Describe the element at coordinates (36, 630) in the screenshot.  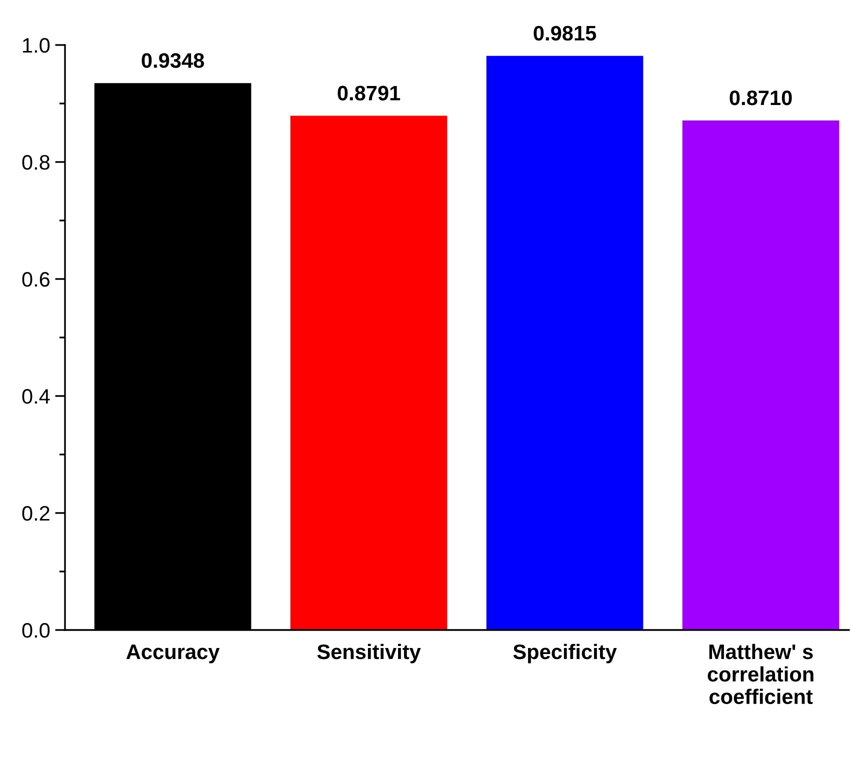
I see `y-tick-label: 0.0` at that location.